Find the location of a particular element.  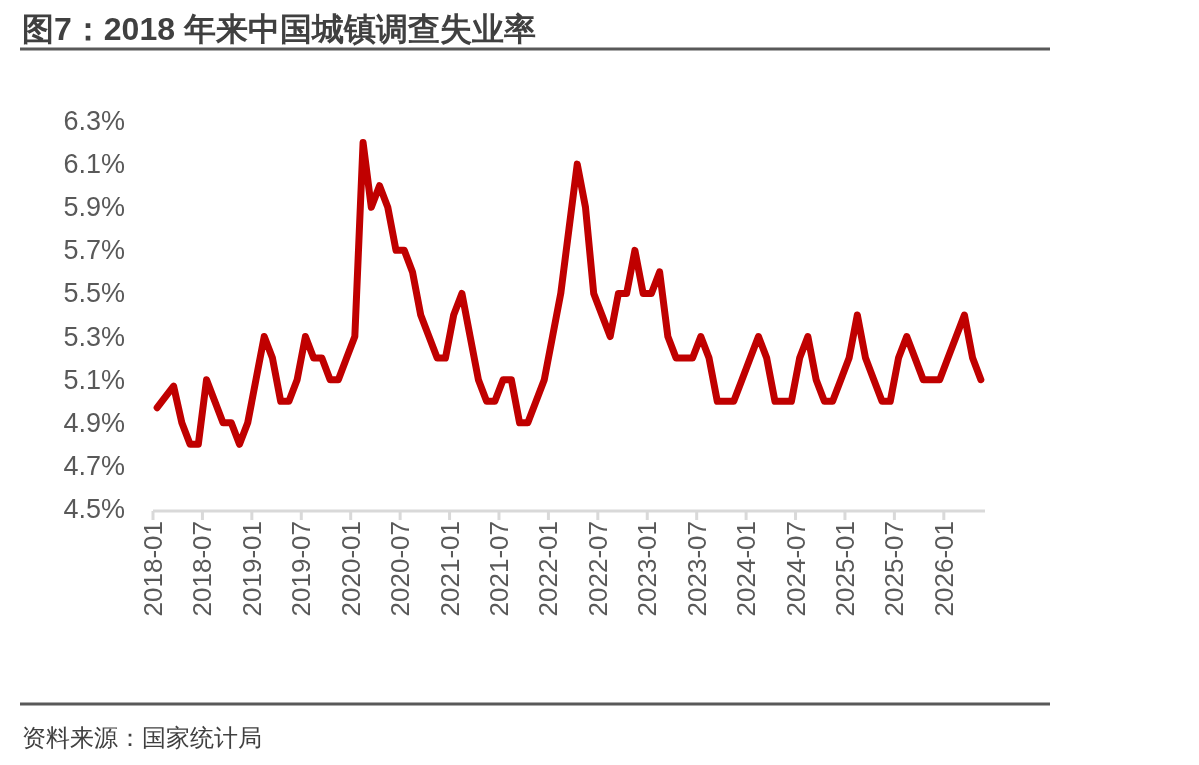

xtick: 2025-07 is located at coordinates (894, 569).